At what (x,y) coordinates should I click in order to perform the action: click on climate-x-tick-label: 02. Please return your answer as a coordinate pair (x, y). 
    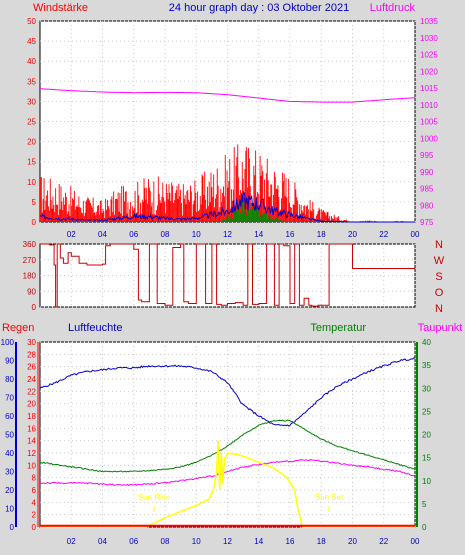
    Looking at the image, I should click on (71, 541).